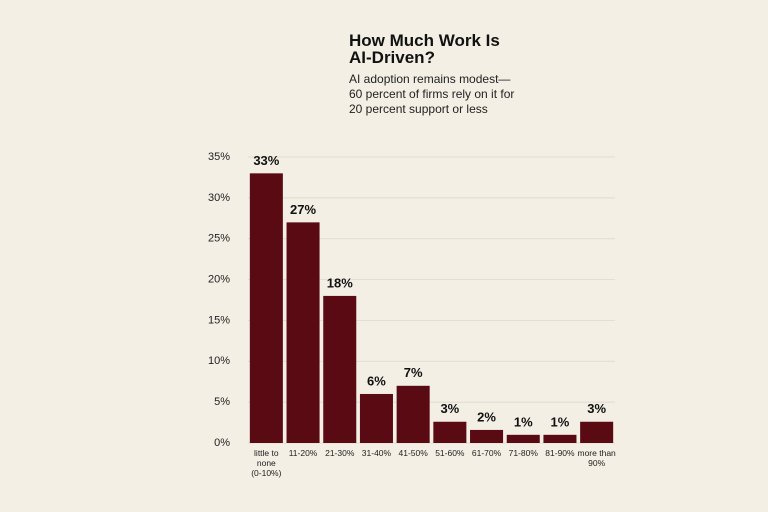  I want to click on y-tick-label: 20%, so click(219, 279).